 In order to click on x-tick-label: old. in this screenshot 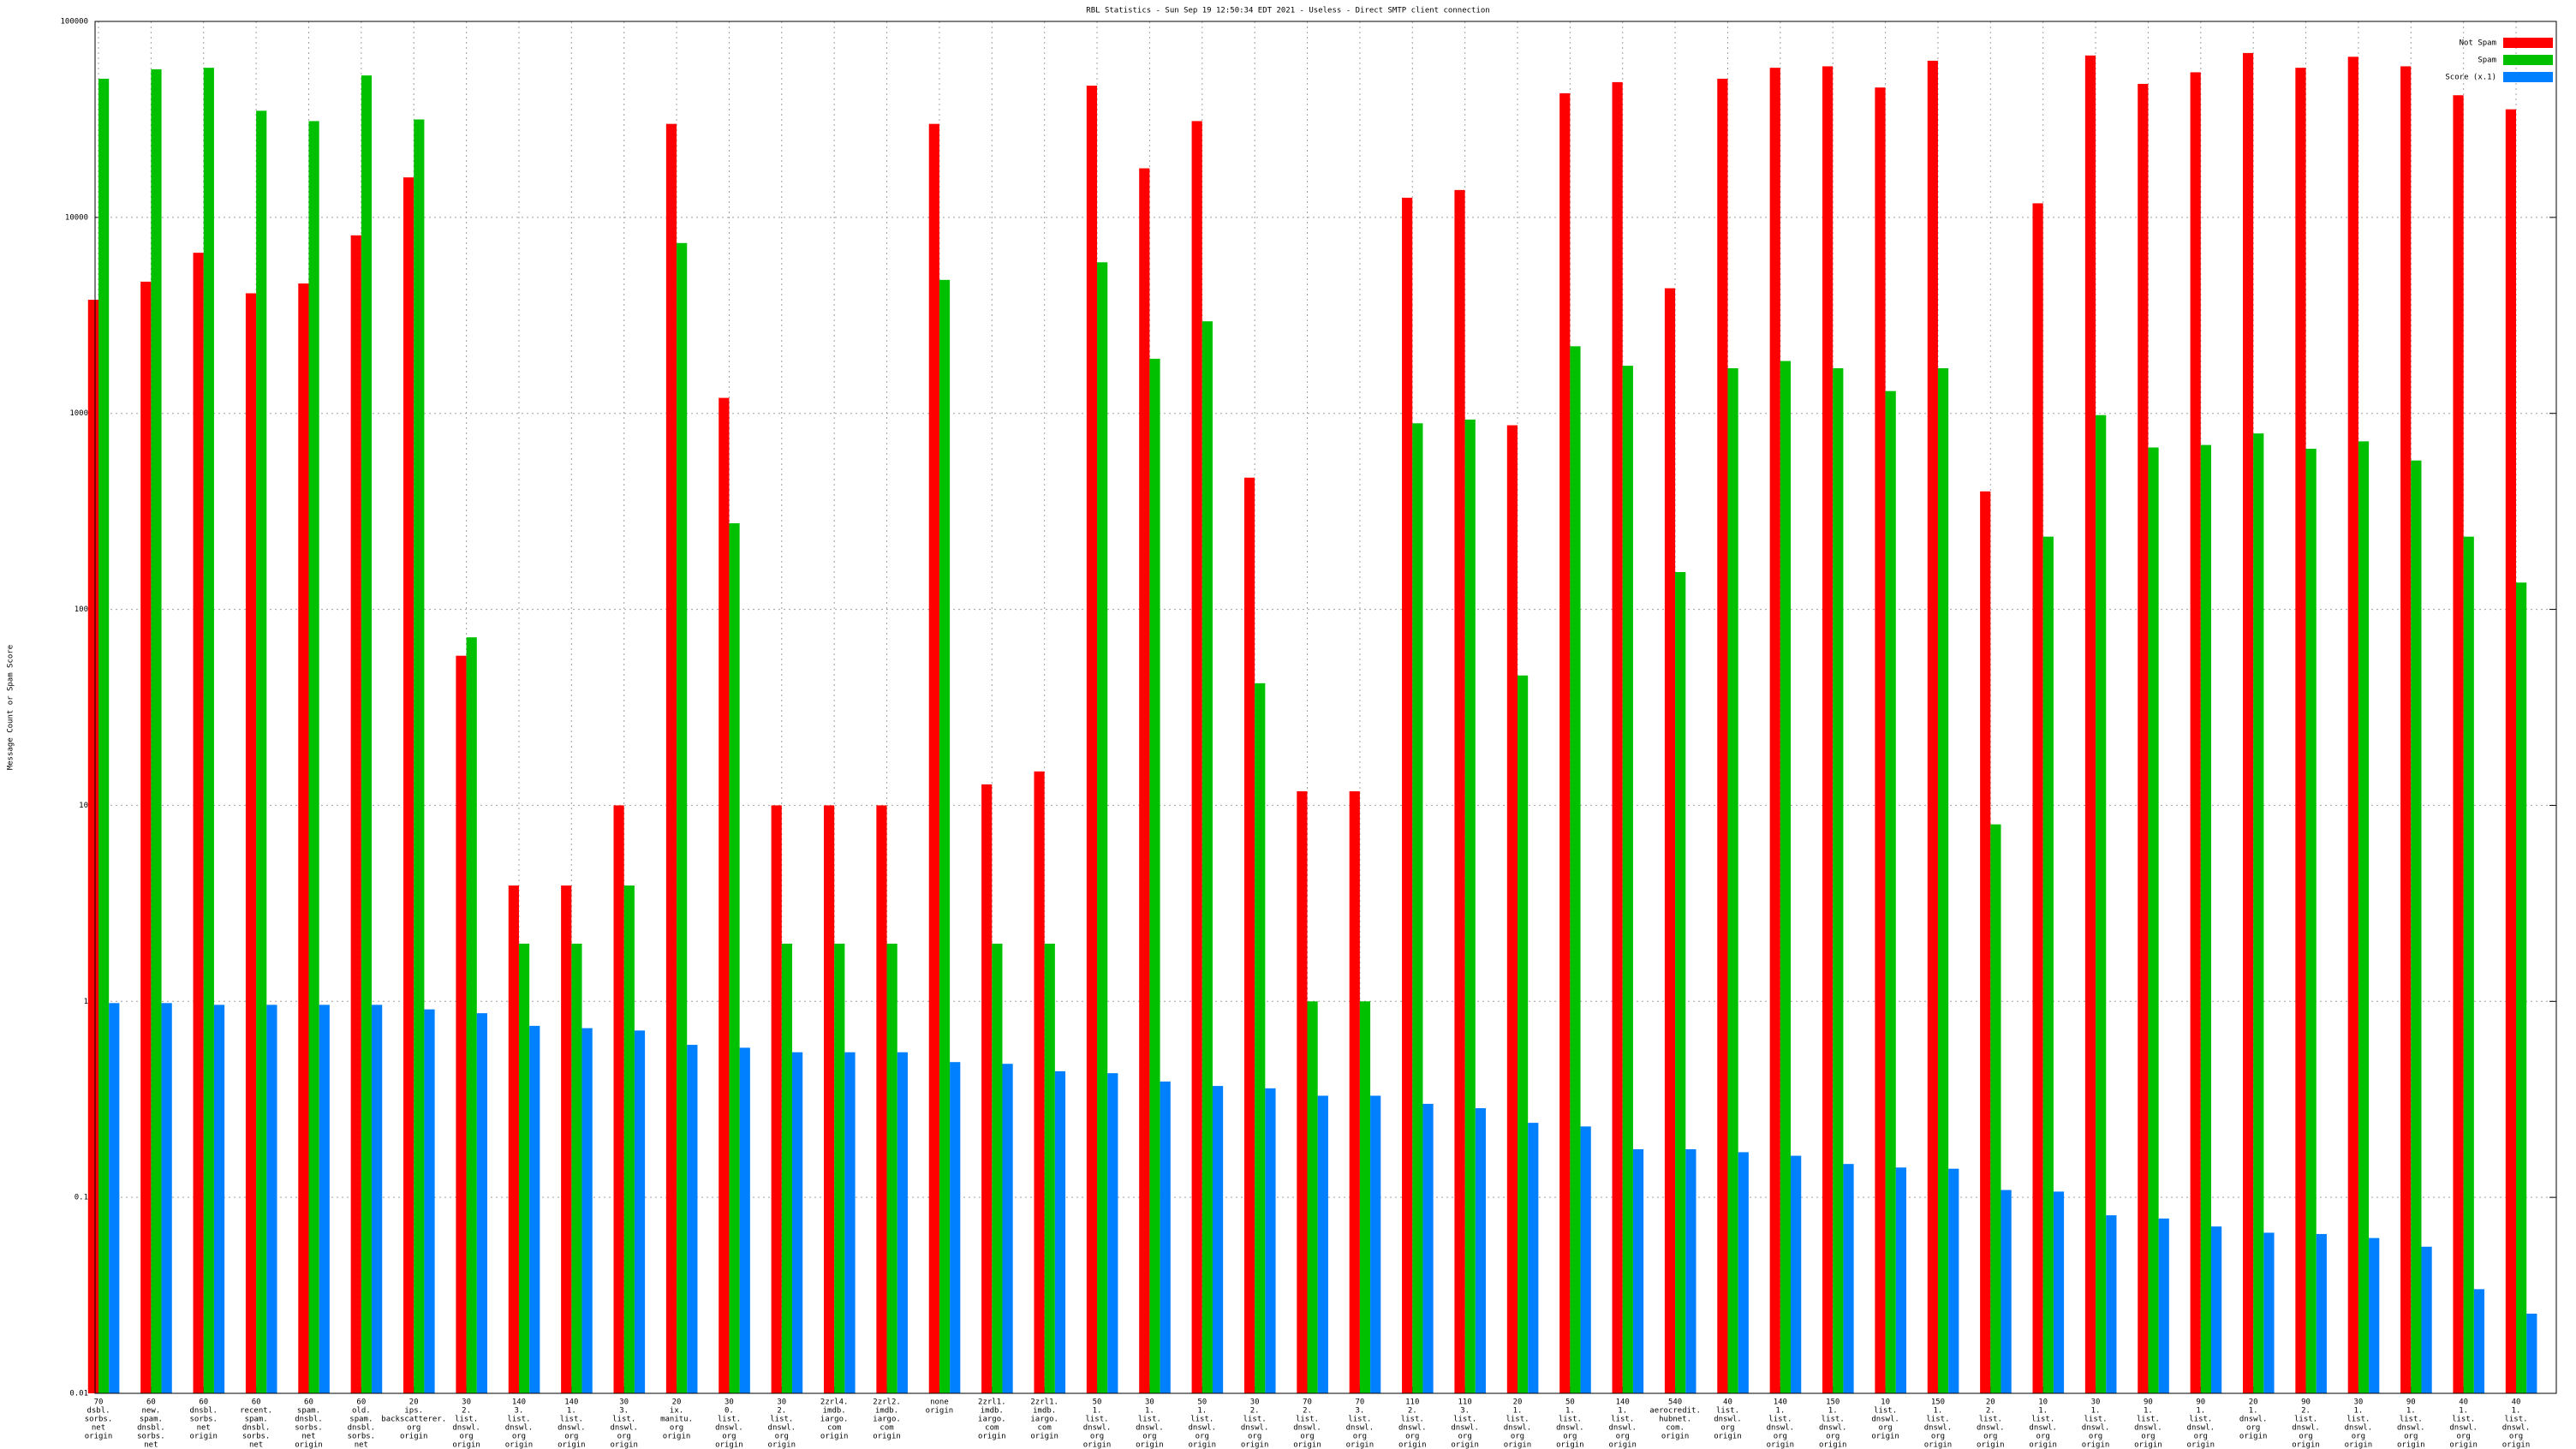, I will do `click(361, 1411)`.